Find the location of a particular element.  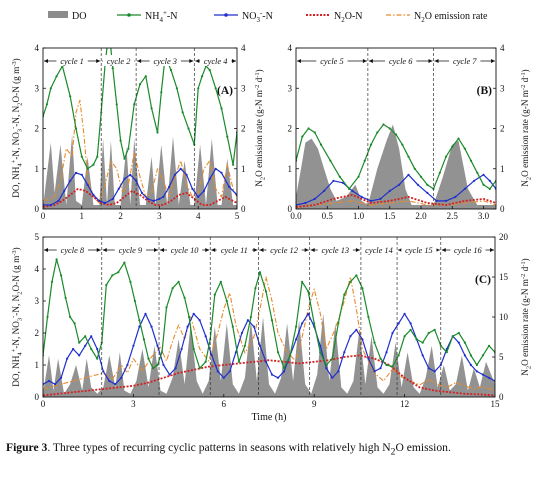

x-tick-label: 2.5 is located at coordinates (453, 216).